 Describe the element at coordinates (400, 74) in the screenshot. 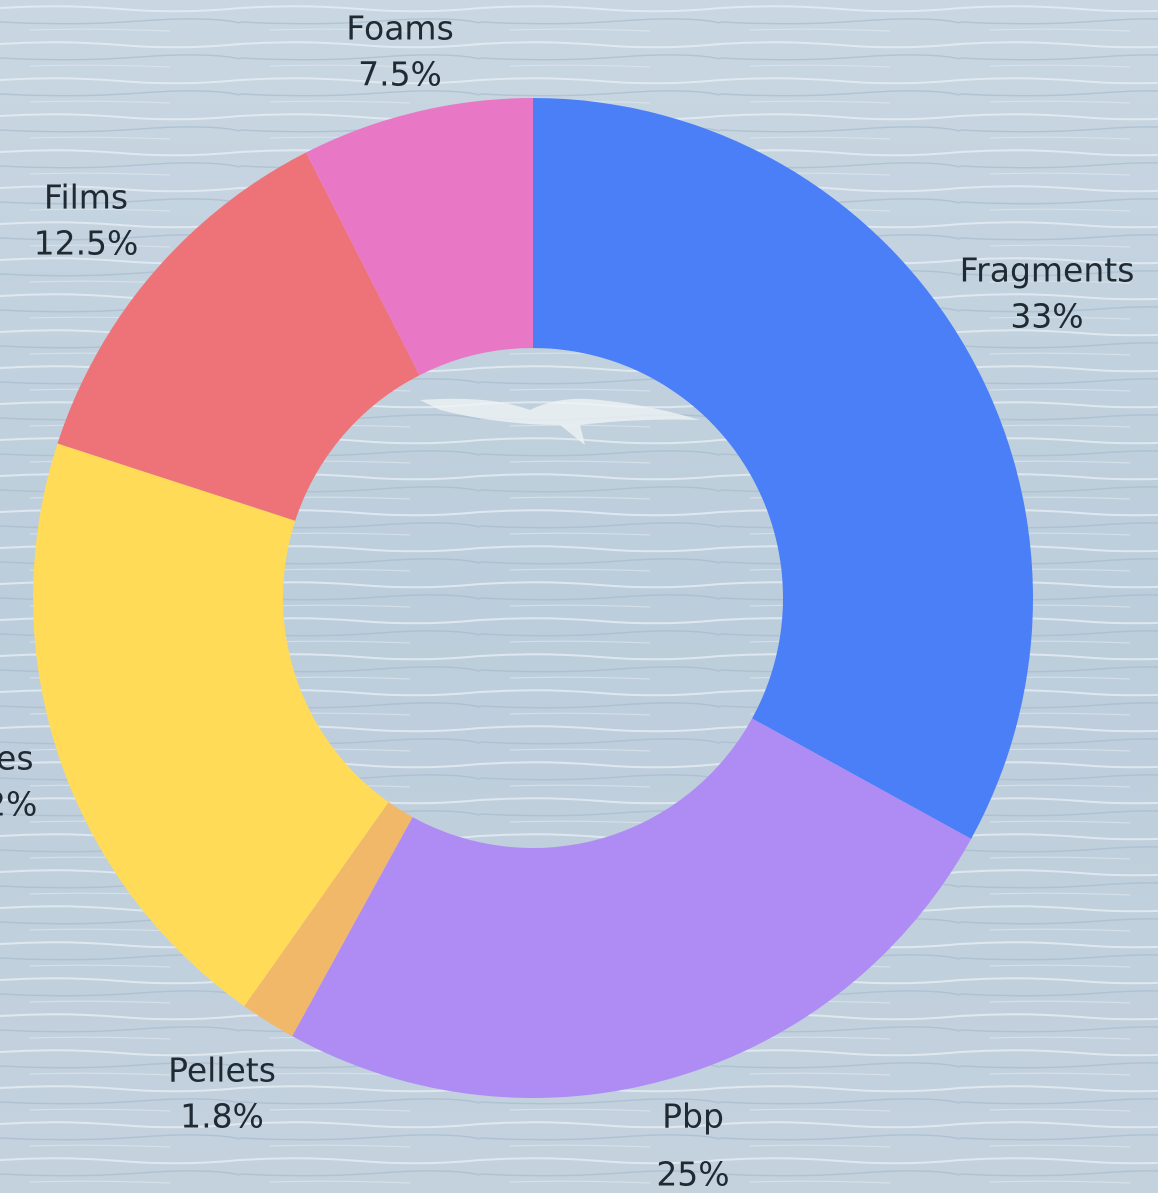

I see `slice-value-label: 7.5%` at that location.